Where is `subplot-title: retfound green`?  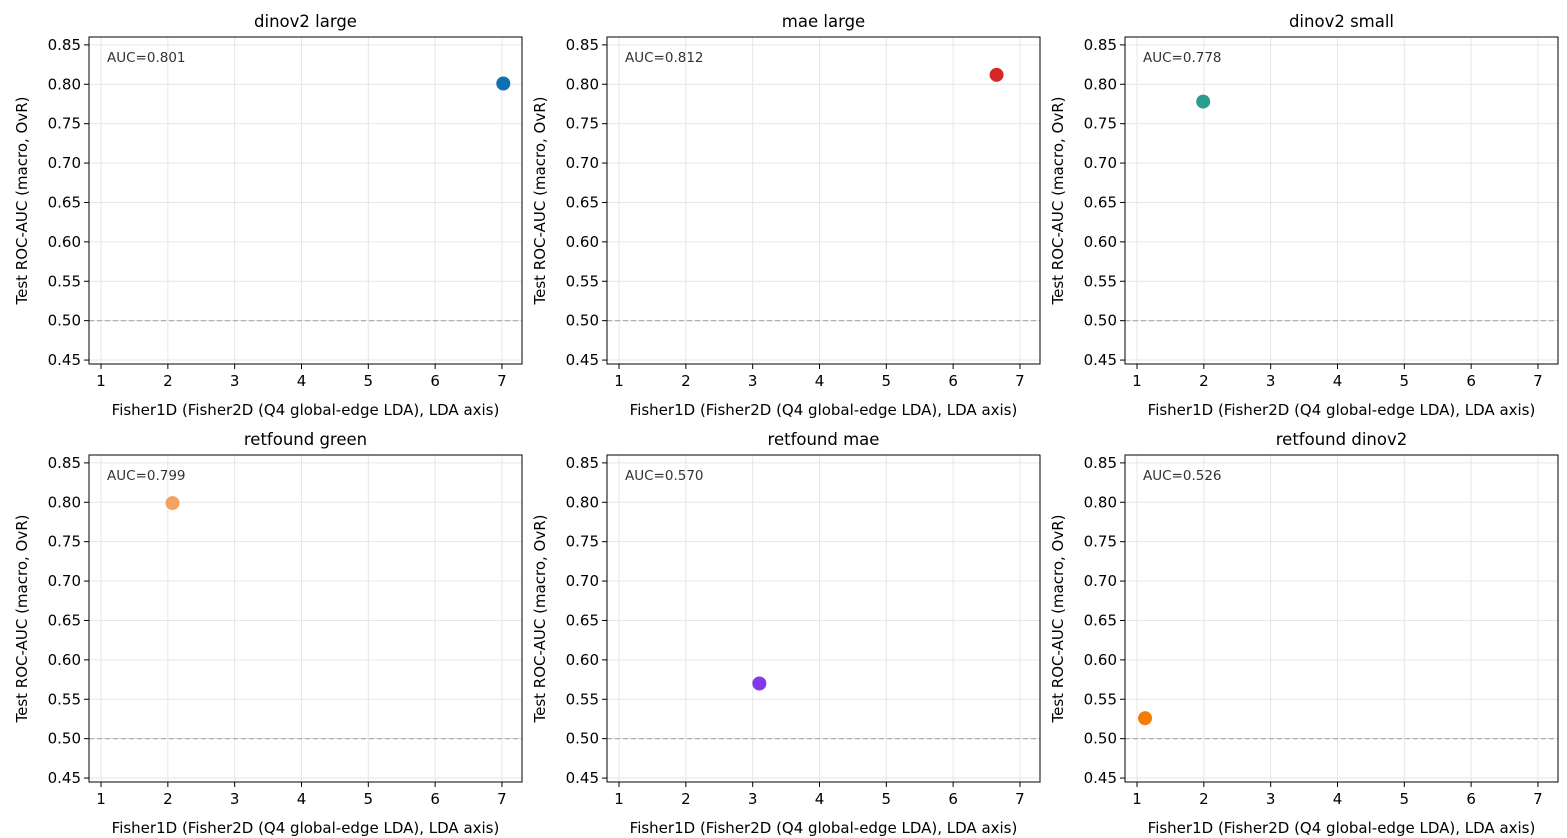 subplot-title: retfound green is located at coordinates (305, 439).